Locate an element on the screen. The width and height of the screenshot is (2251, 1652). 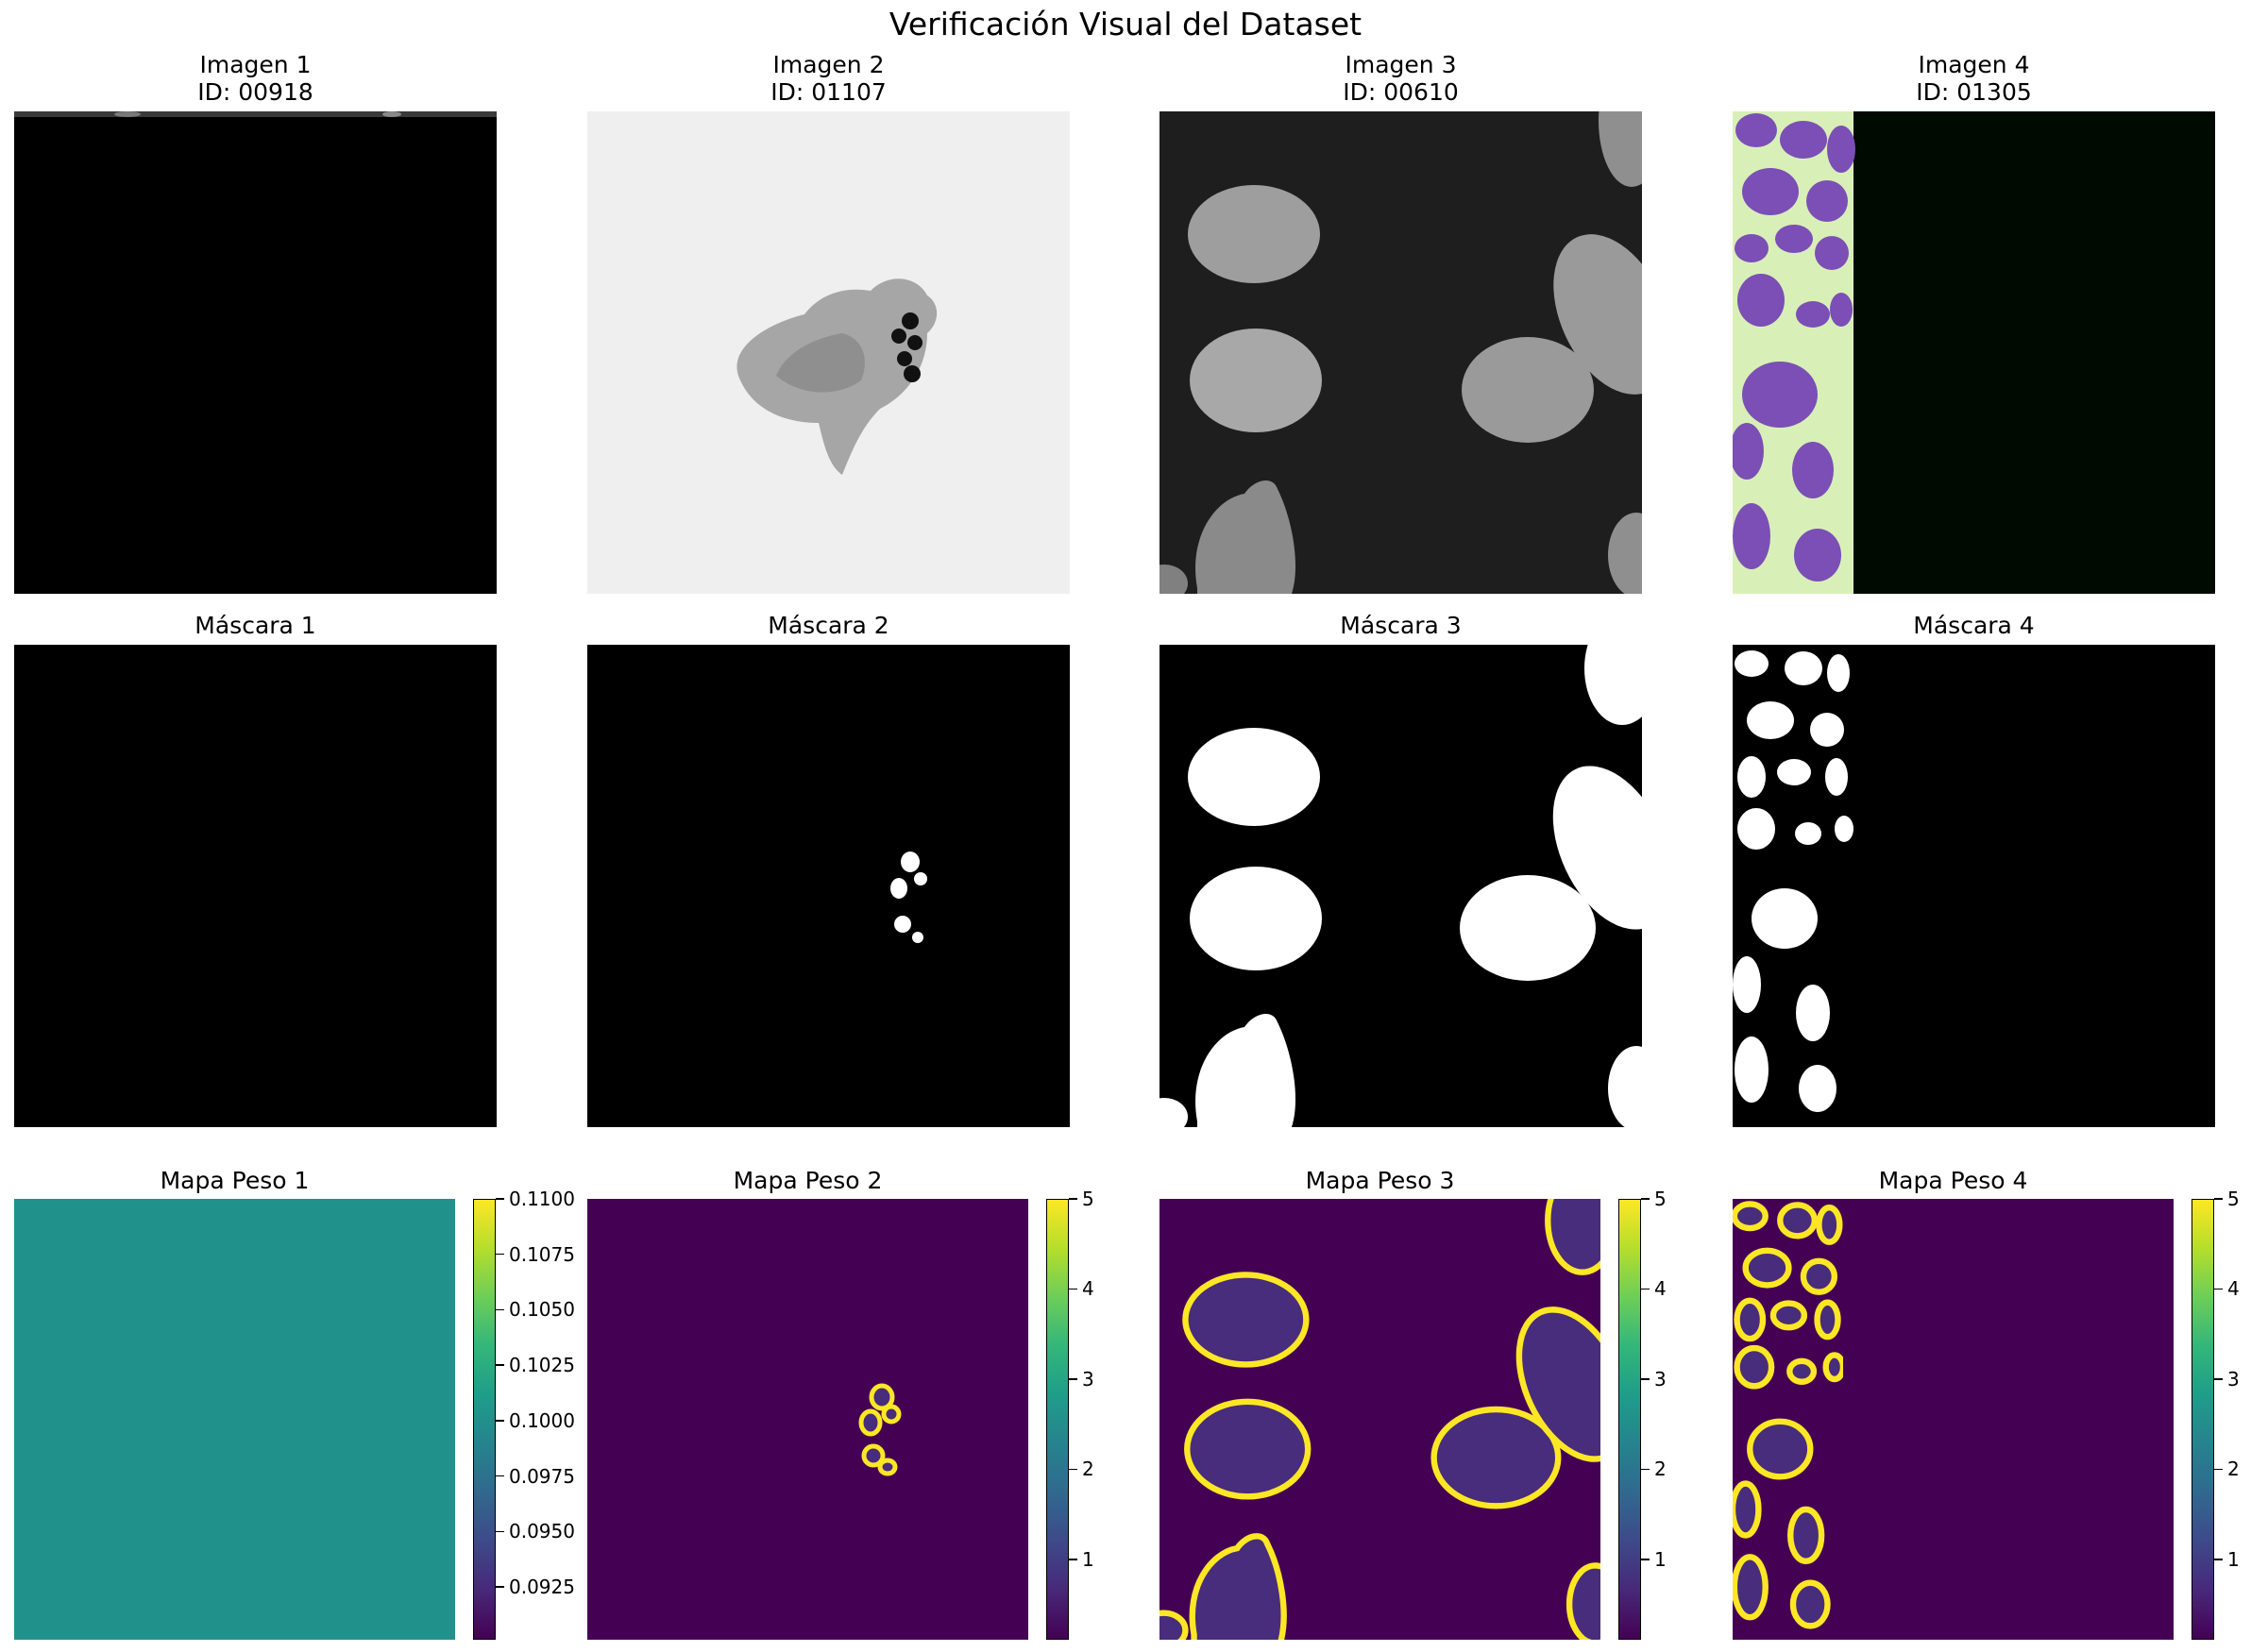
image-1-title: Imagen 1 ID: 00918 is located at coordinates (256, 78).